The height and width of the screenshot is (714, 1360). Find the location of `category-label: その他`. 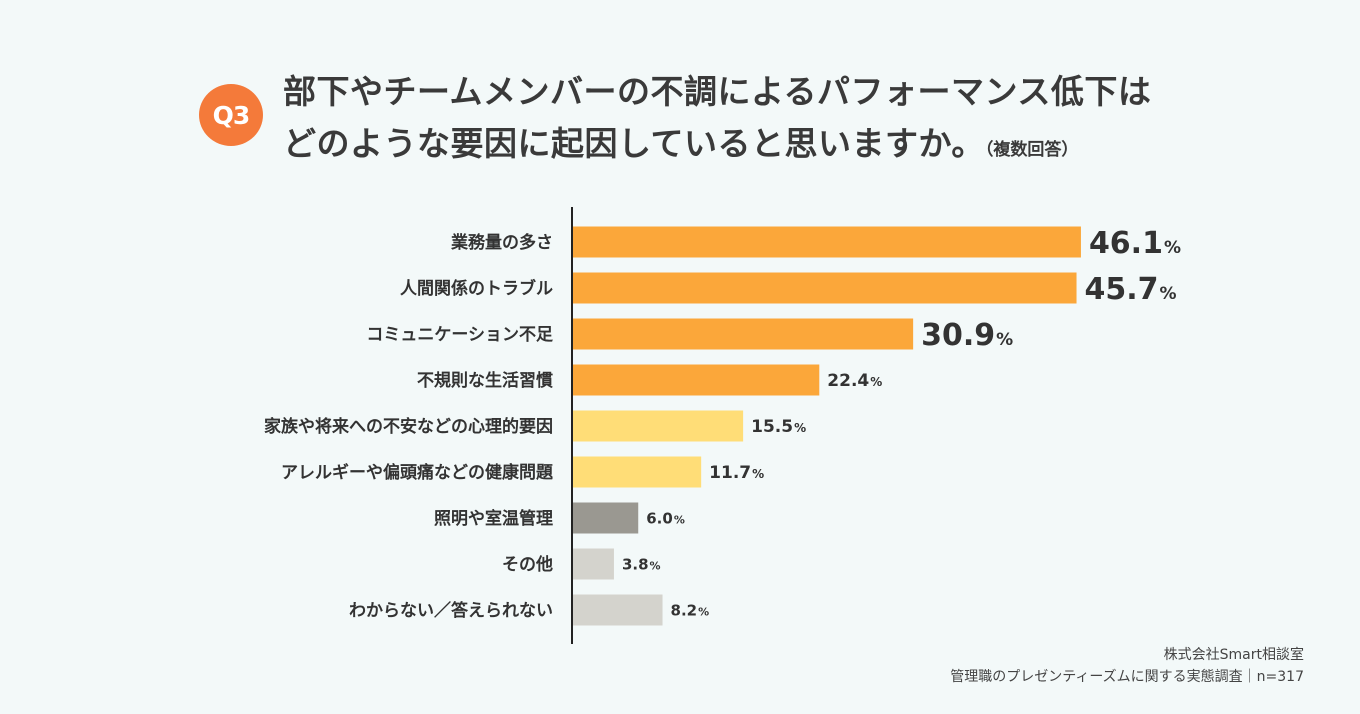

category-label: その他 is located at coordinates (527, 564).